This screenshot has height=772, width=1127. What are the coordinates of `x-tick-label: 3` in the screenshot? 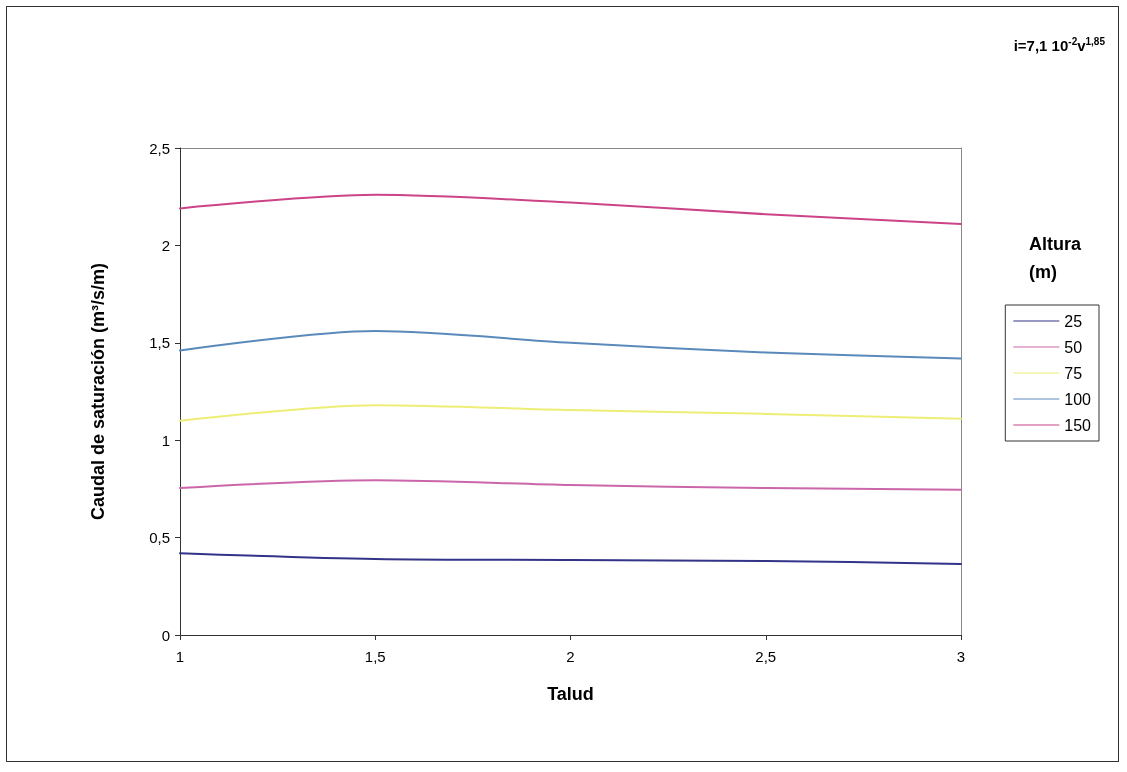 It's located at (961, 656).